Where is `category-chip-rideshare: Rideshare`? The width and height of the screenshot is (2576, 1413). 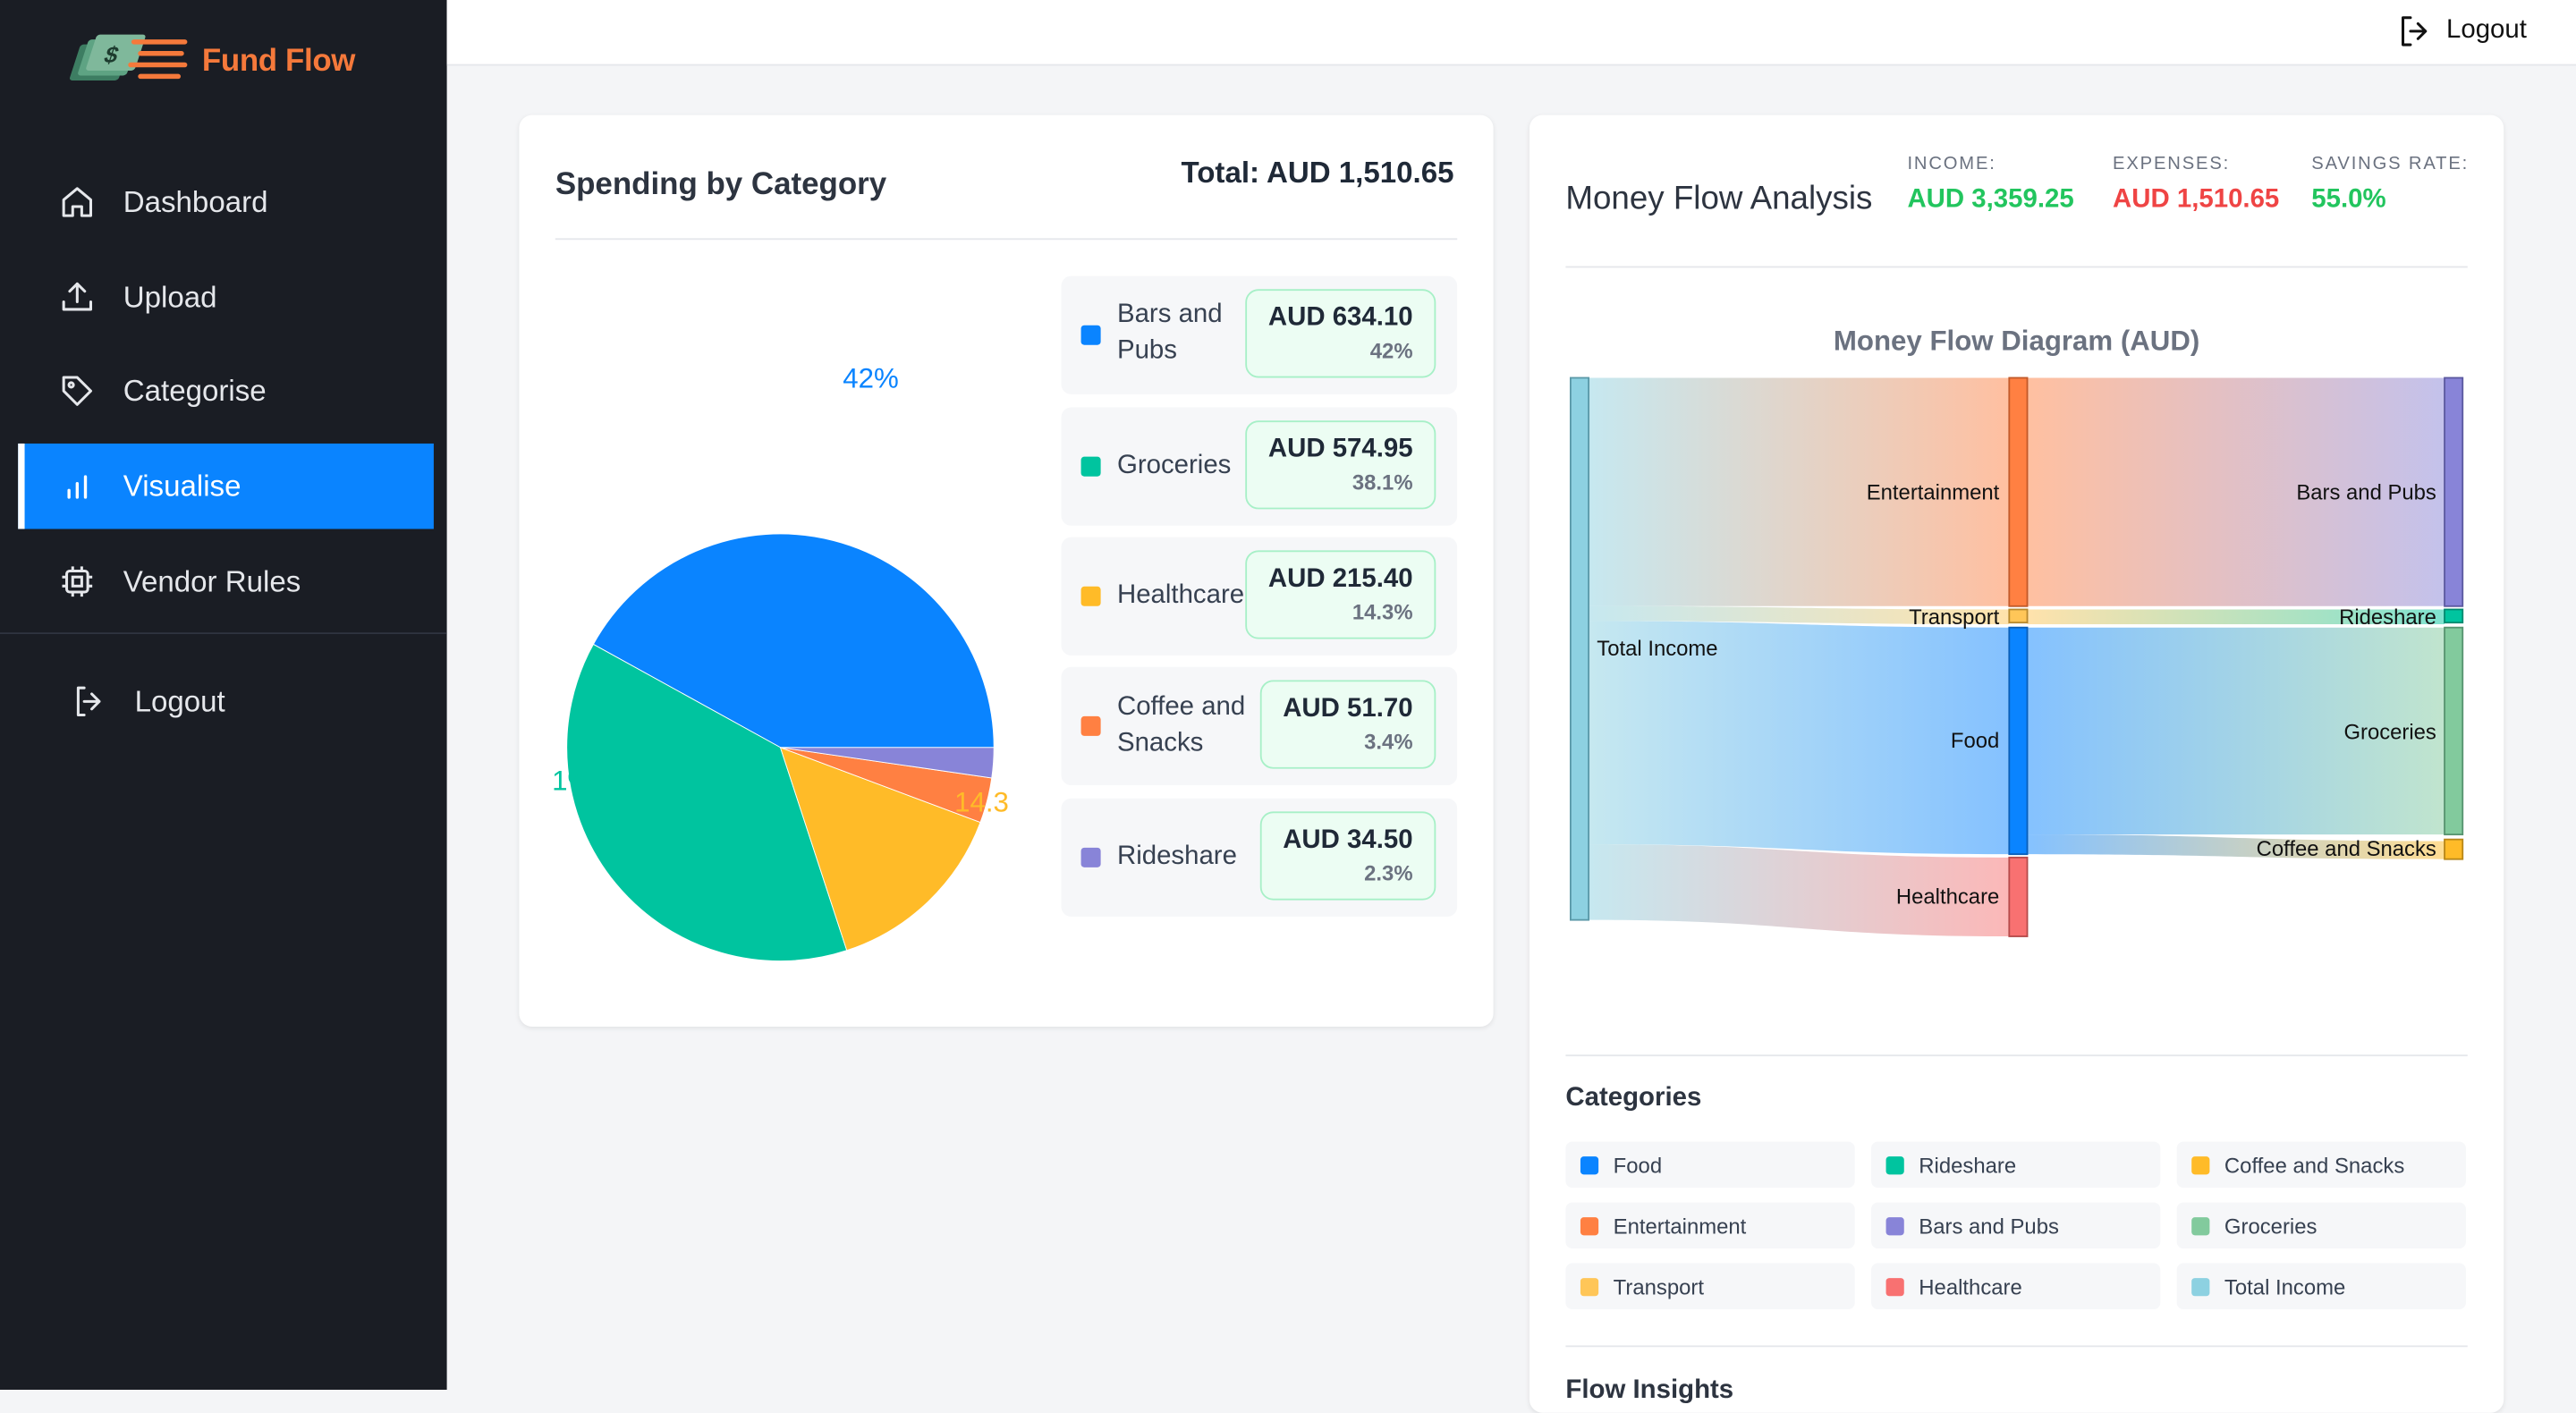 category-chip-rideshare: Rideshare is located at coordinates (2016, 1165).